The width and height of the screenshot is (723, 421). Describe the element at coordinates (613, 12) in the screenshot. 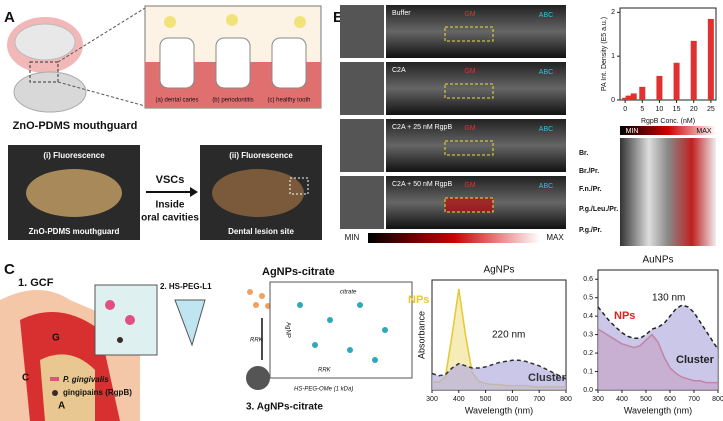

I see `y-tick-label: 2` at that location.